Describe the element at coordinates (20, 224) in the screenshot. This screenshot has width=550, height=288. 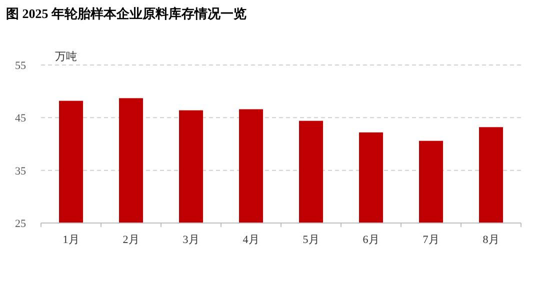
I see `y-tick-label: 25` at that location.